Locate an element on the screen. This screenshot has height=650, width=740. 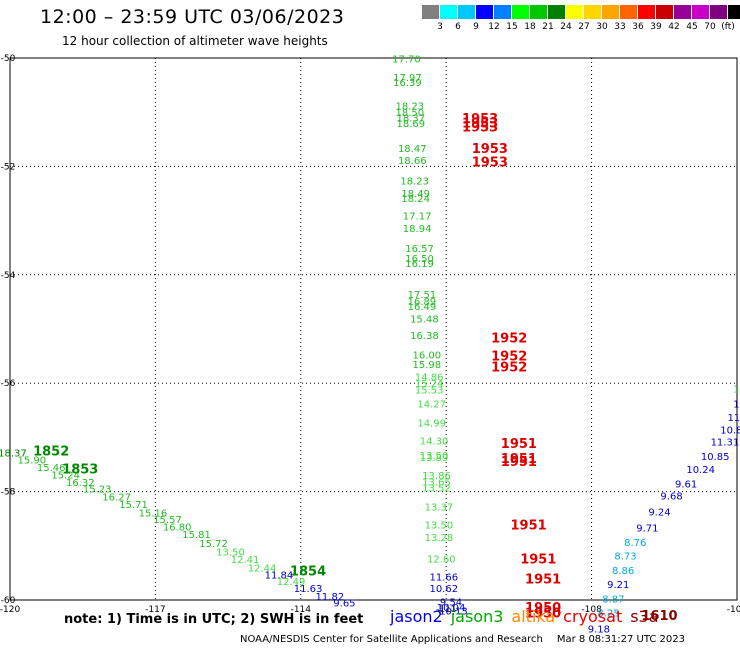
swh-label: 16.80 is located at coordinates (177, 528).